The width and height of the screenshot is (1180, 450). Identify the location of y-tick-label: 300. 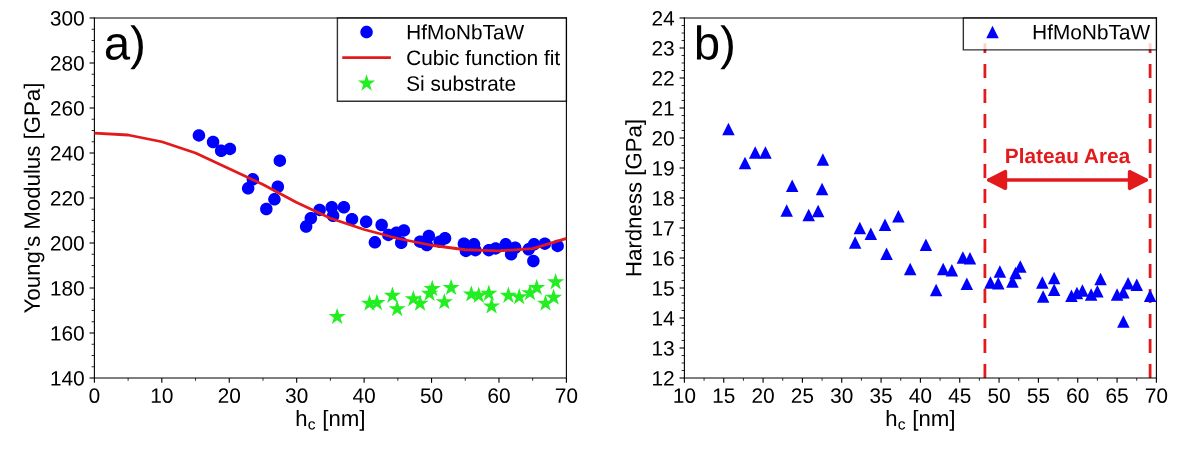
(67, 18).